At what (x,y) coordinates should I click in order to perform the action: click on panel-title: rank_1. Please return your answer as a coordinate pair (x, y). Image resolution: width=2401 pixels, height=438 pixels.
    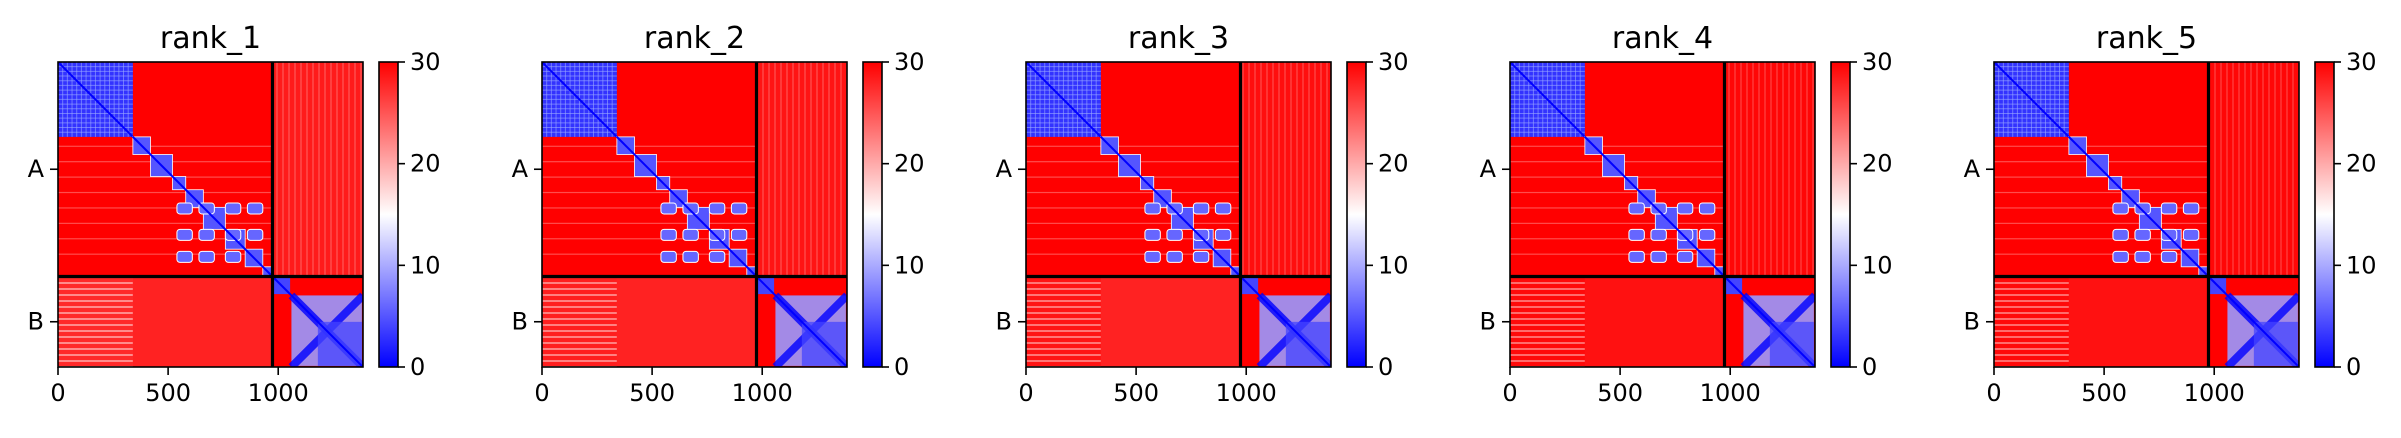
    Looking at the image, I should click on (210, 38).